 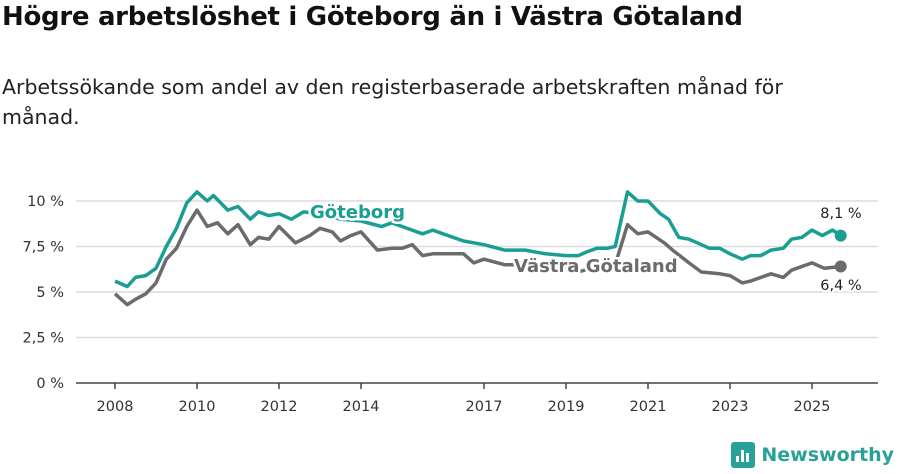 I want to click on y-tick-label: 7,5 %, so click(x=43, y=248).